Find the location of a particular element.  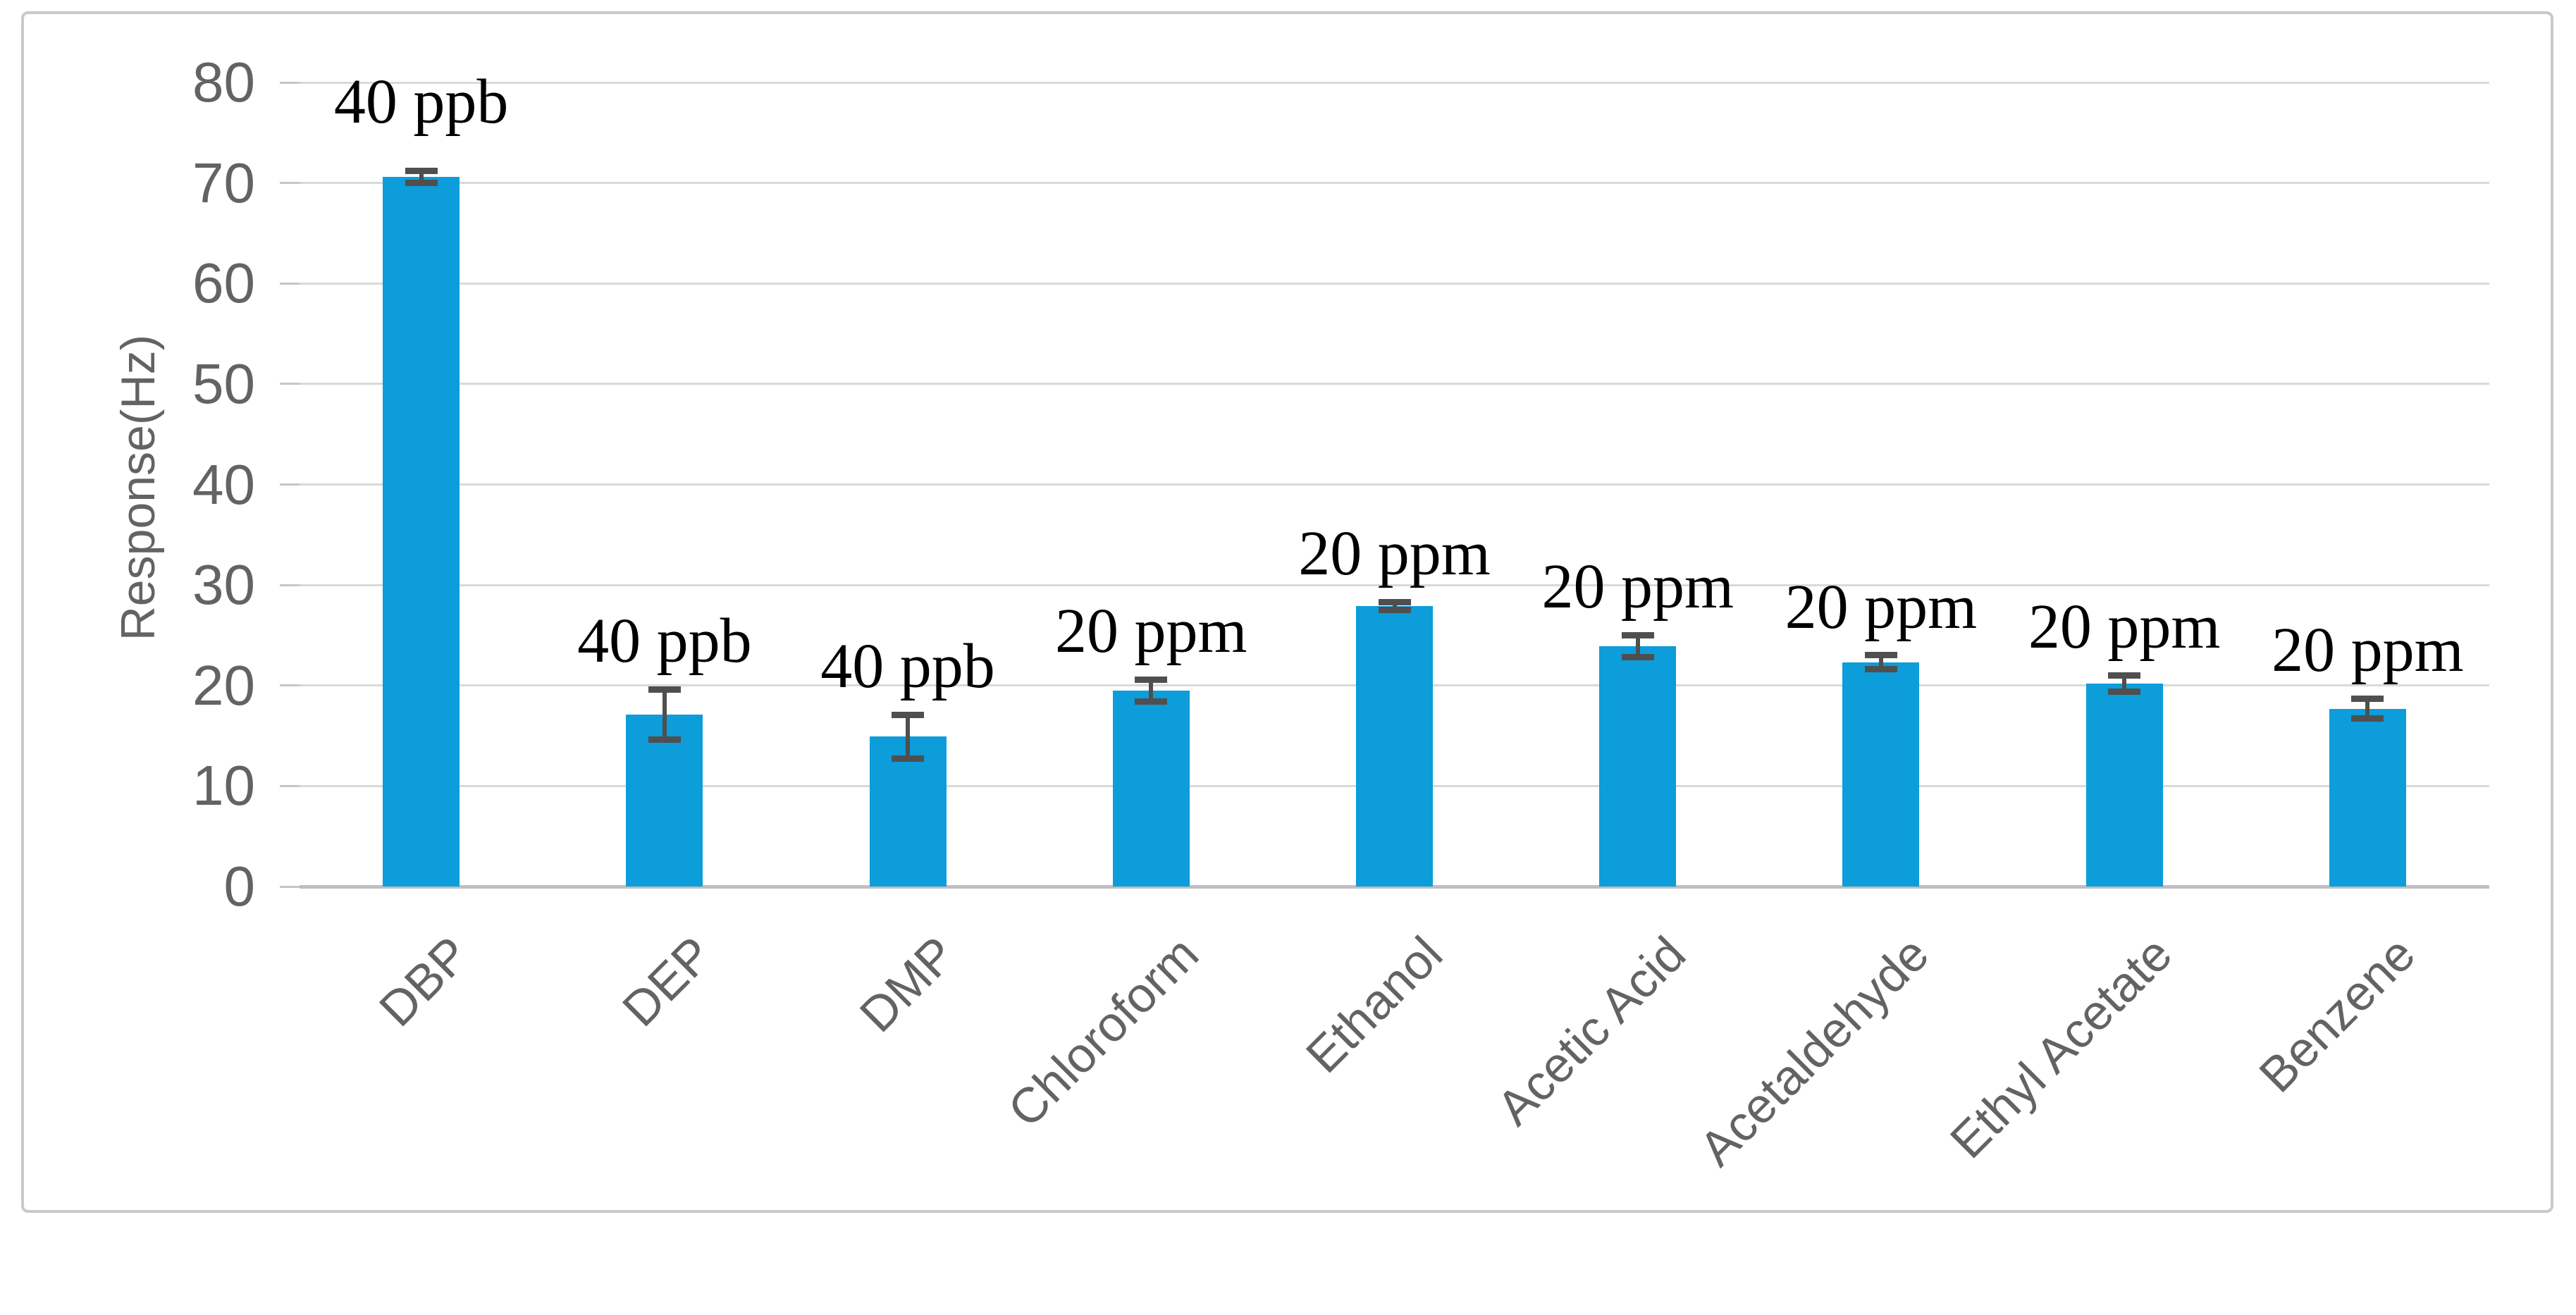

y-tick-label: 30 is located at coordinates (223, 585).